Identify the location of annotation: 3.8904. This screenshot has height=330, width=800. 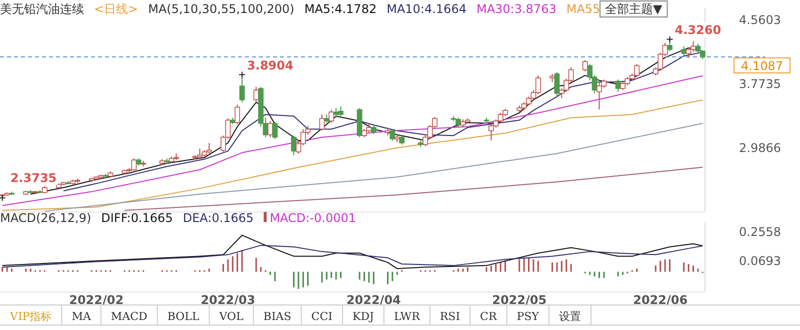
(270, 65).